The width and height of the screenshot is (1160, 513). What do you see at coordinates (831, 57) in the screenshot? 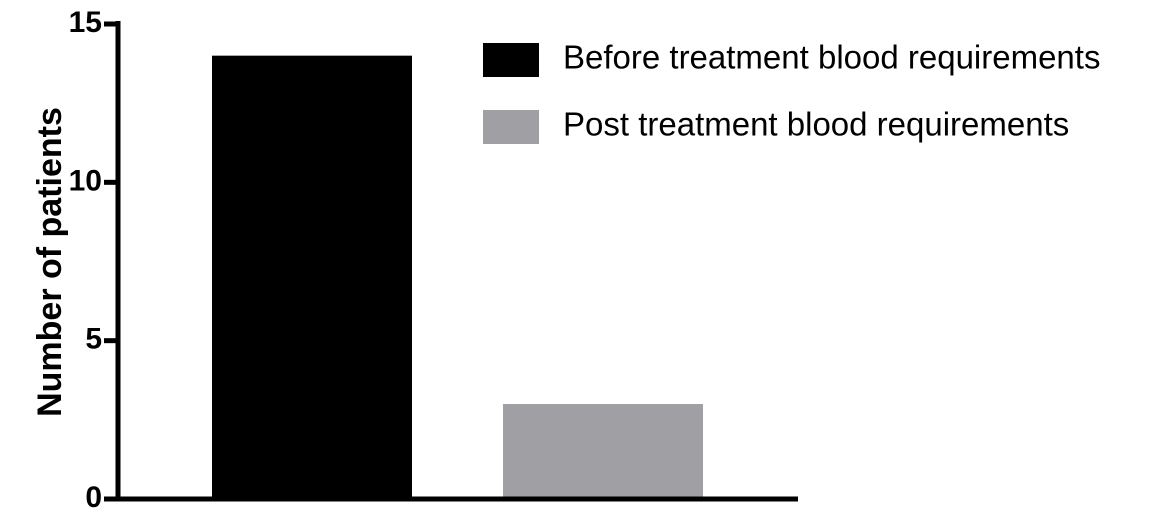
I see `legend-label-1: Before treatment blood requirements` at bounding box center [831, 57].